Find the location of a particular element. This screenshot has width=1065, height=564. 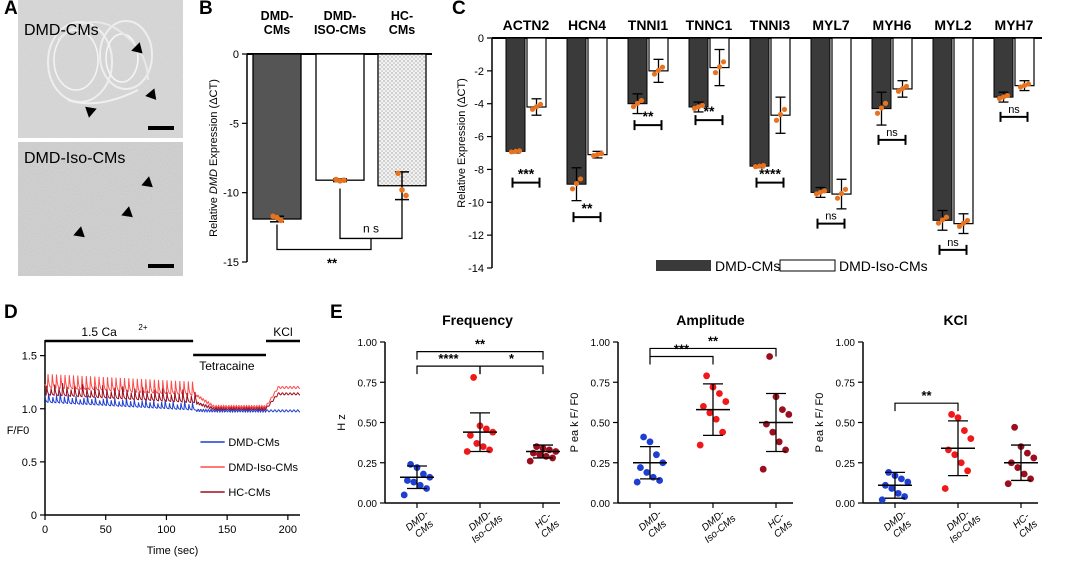

micro-label-bottom: DMD-Iso-CMs is located at coordinates (75, 158).